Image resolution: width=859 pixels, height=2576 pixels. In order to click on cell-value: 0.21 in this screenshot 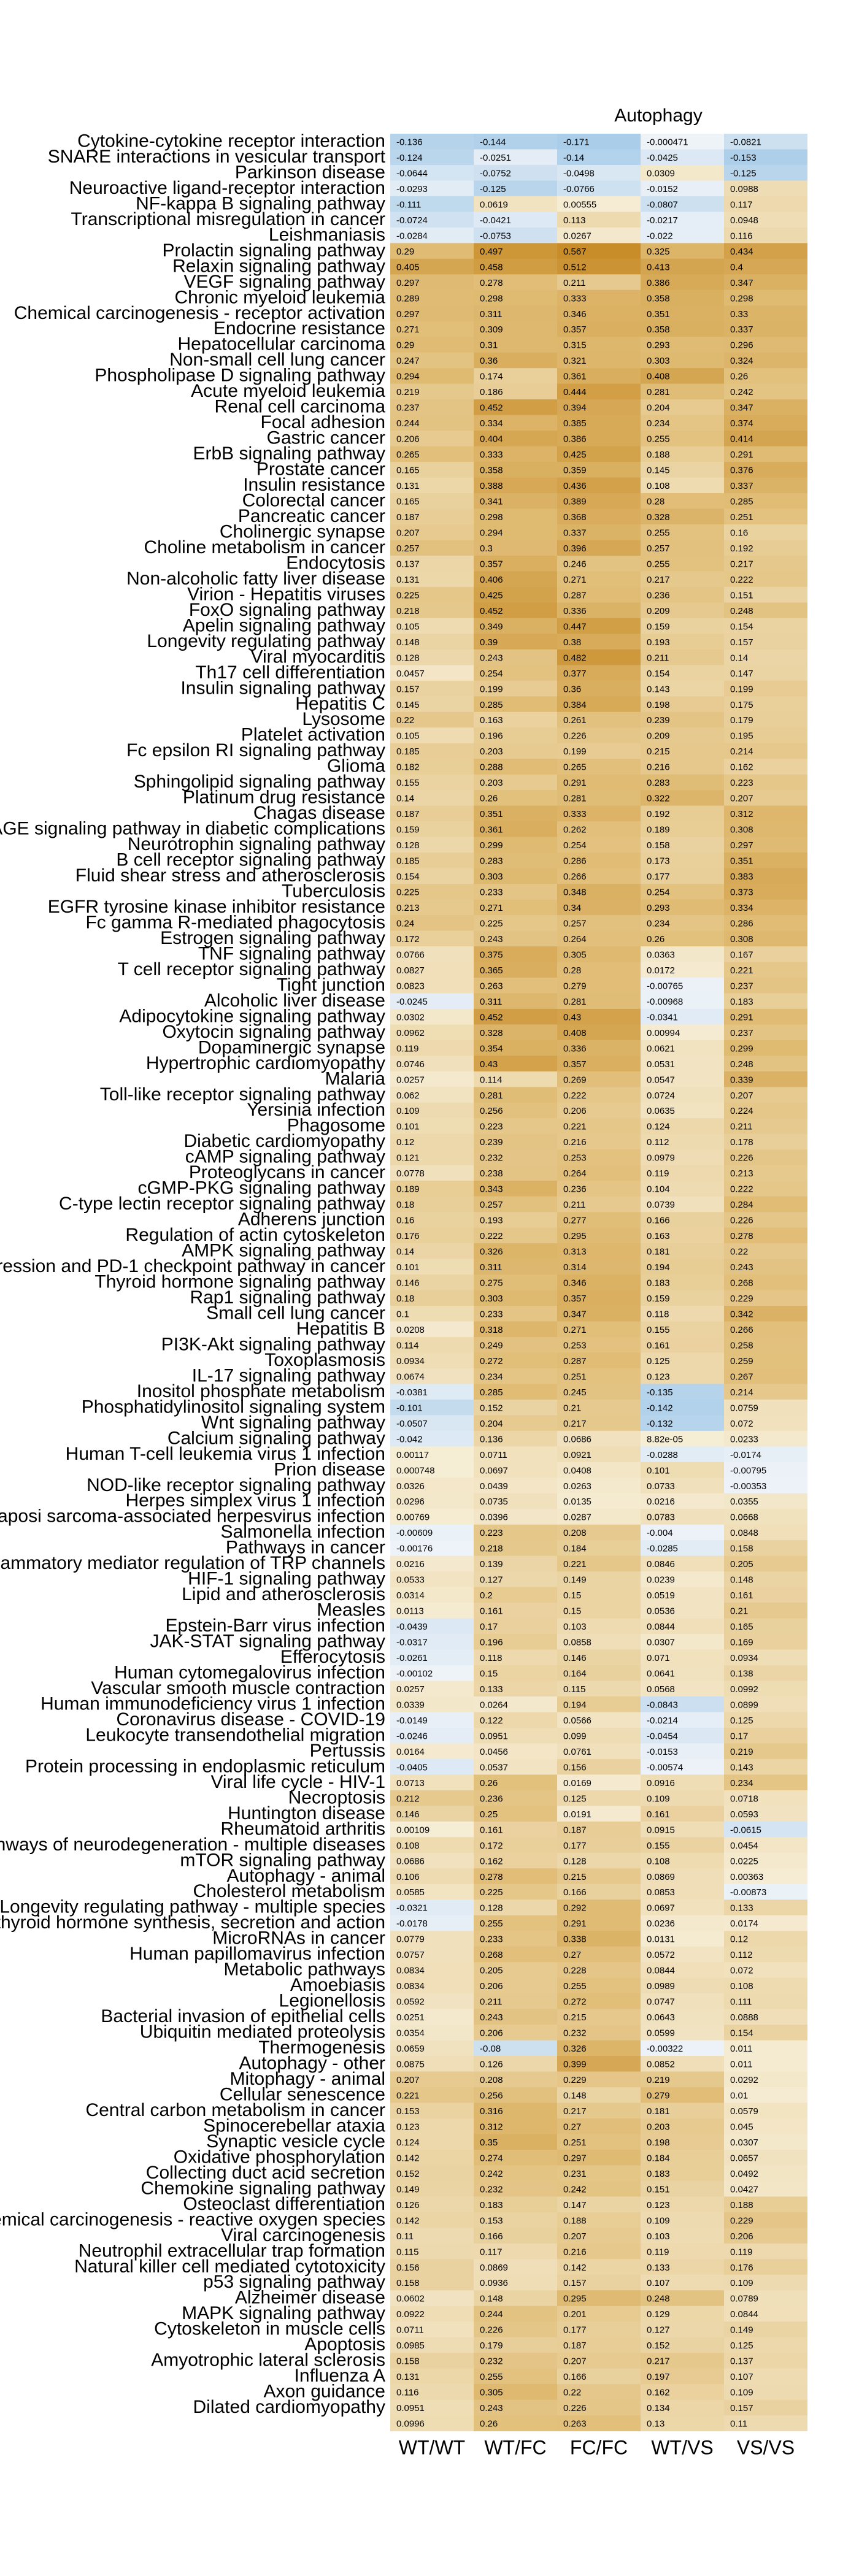, I will do `click(739, 1611)`.